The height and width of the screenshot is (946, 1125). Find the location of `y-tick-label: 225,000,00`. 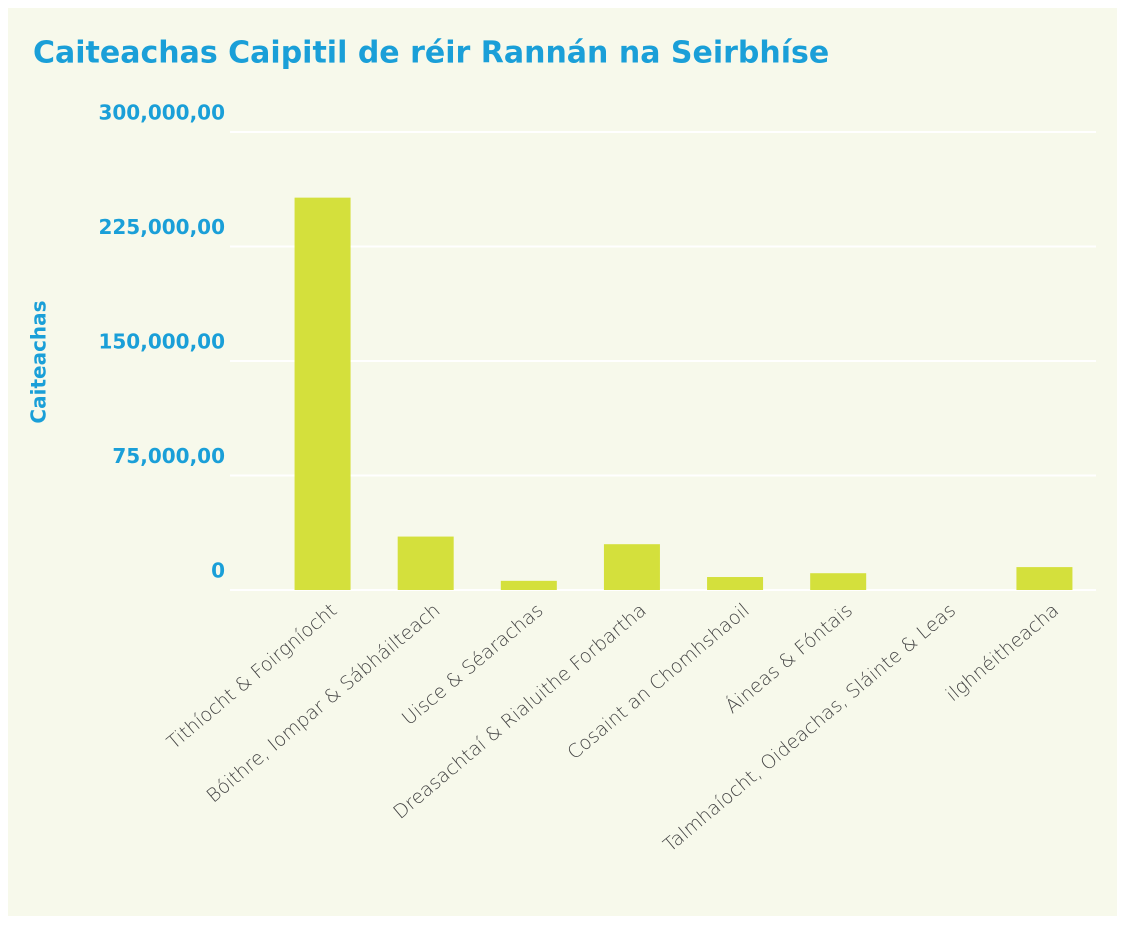

y-tick-label: 225,000,00 is located at coordinates (161, 227).